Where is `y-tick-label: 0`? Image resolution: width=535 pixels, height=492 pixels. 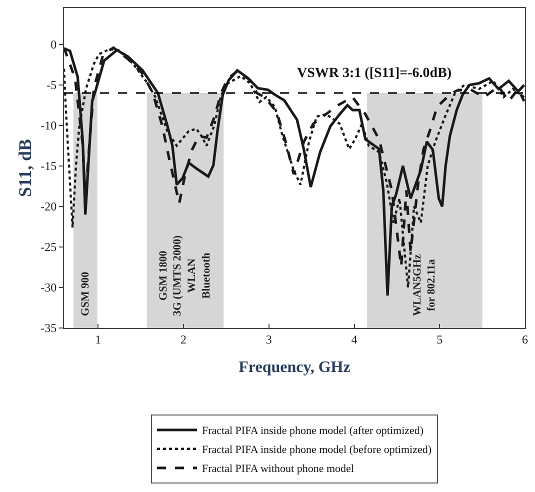
y-tick-label: 0 is located at coordinates (53, 45).